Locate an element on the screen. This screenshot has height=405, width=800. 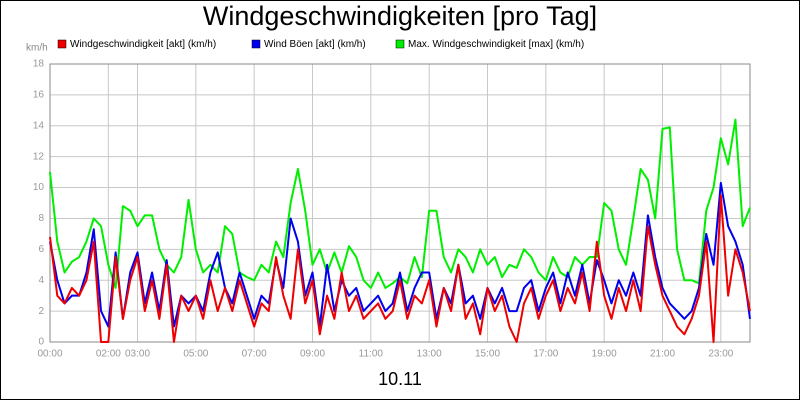
legend-label: Windgeschwindigkeit [akt] (km/h) is located at coordinates (143, 44).